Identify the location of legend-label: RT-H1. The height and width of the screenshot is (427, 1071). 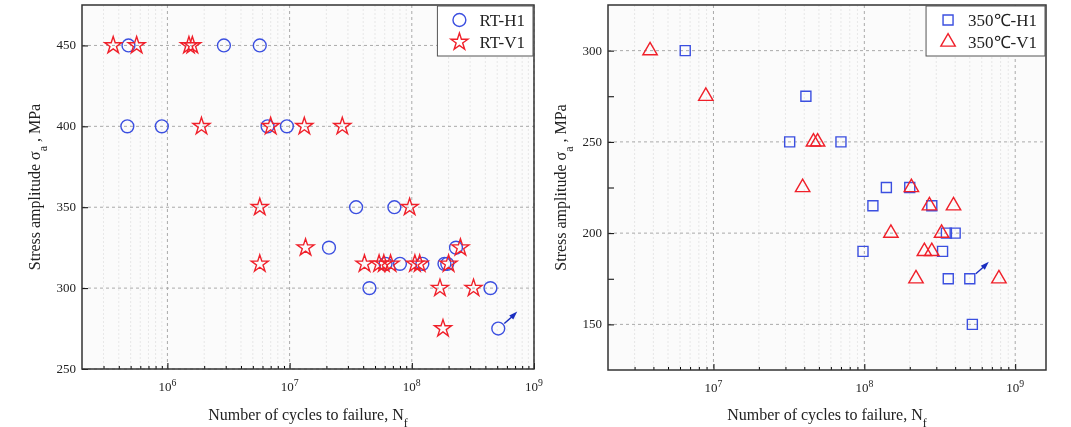
(502, 20).